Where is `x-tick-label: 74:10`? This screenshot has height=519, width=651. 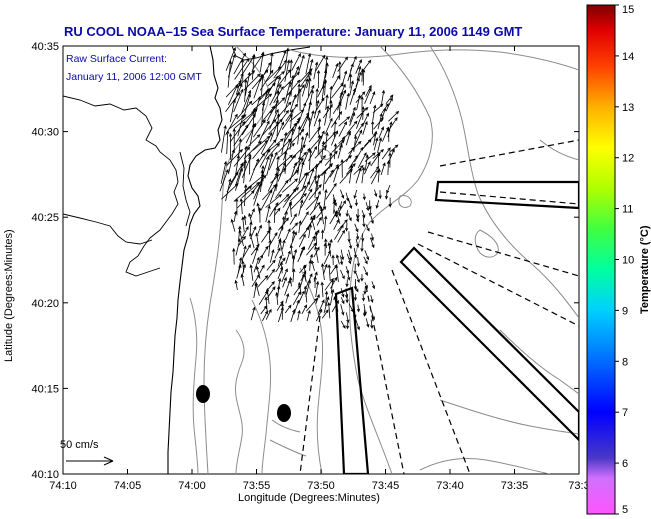
x-tick-label: 74:10 is located at coordinates (63, 486).